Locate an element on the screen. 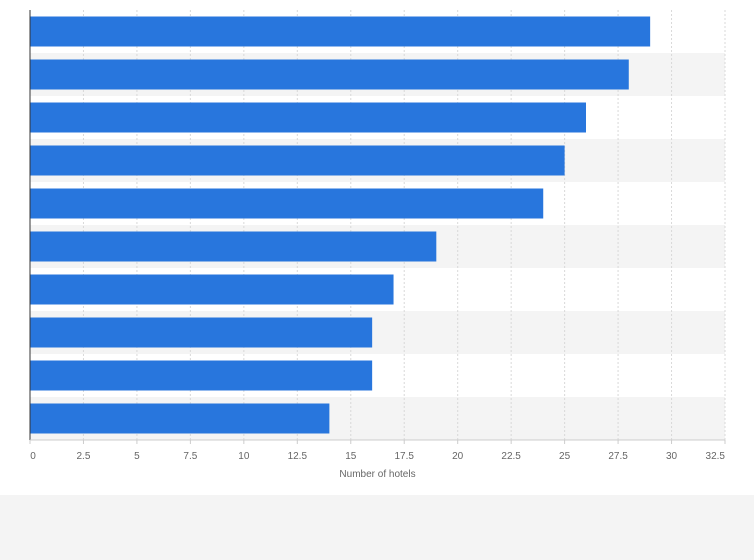  x-tick-label: 10 is located at coordinates (244, 456).